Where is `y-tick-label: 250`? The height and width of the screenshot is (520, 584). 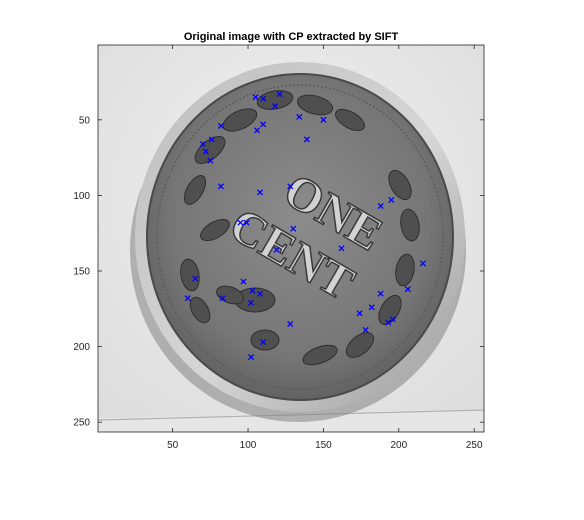
y-tick-label: 250 is located at coordinates (81, 423).